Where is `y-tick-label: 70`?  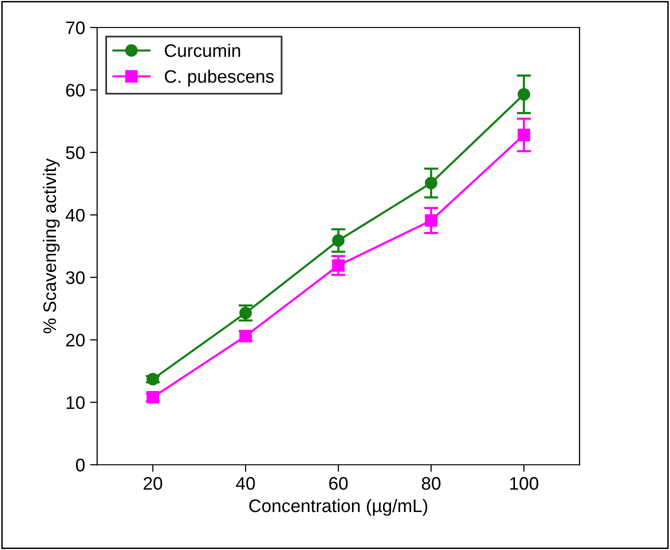 y-tick-label: 70 is located at coordinates (75, 27).